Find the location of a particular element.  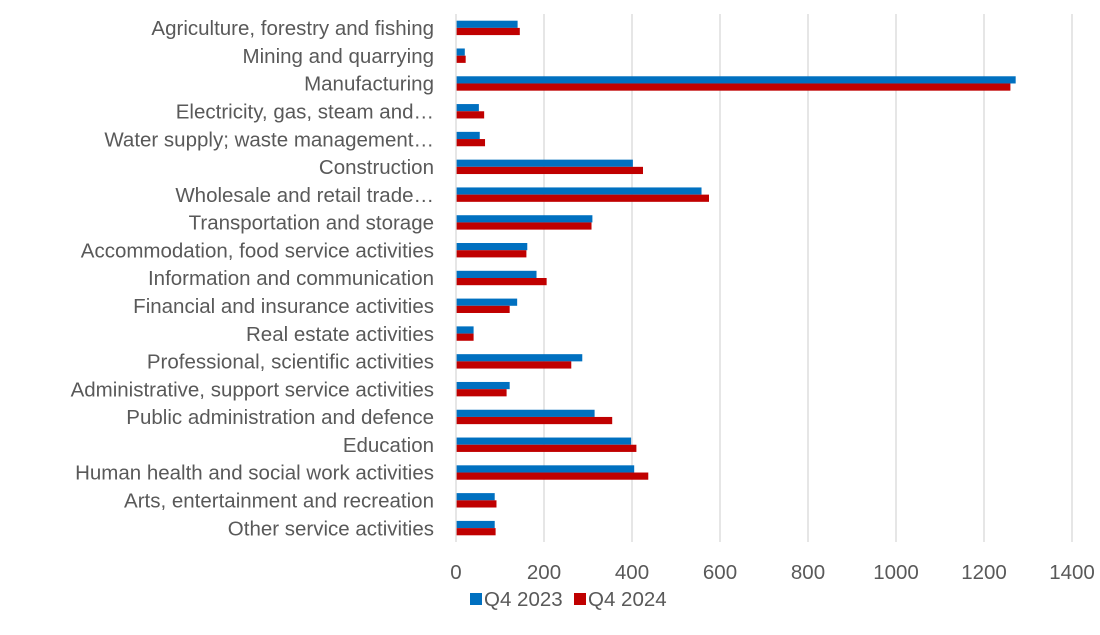

x-tick-label: 400 is located at coordinates (632, 572).